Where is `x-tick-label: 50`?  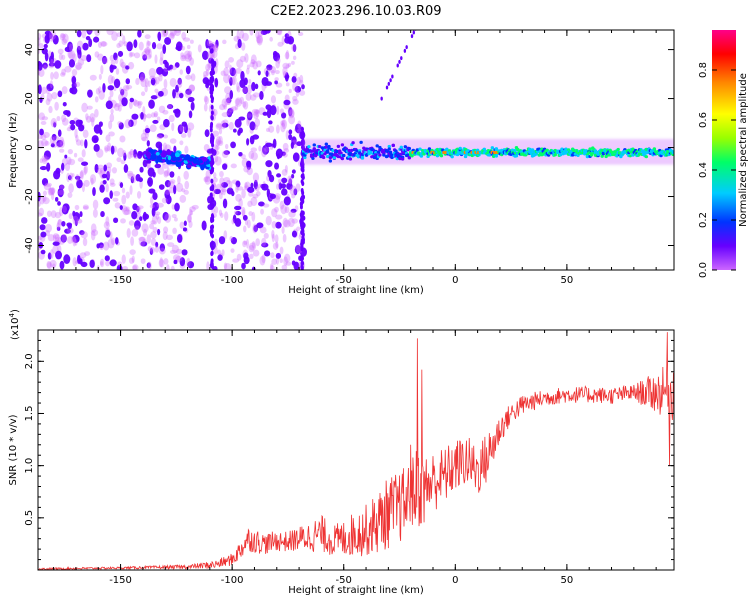 x-tick-label: 50 is located at coordinates (567, 580).